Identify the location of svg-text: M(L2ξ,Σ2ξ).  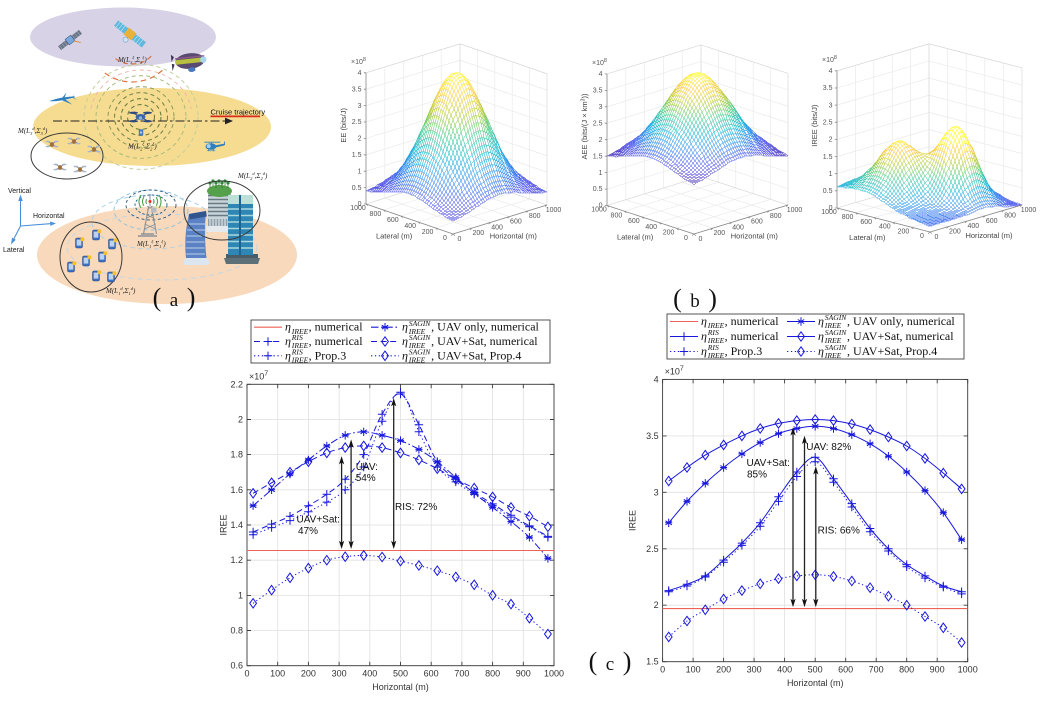
(142, 147).